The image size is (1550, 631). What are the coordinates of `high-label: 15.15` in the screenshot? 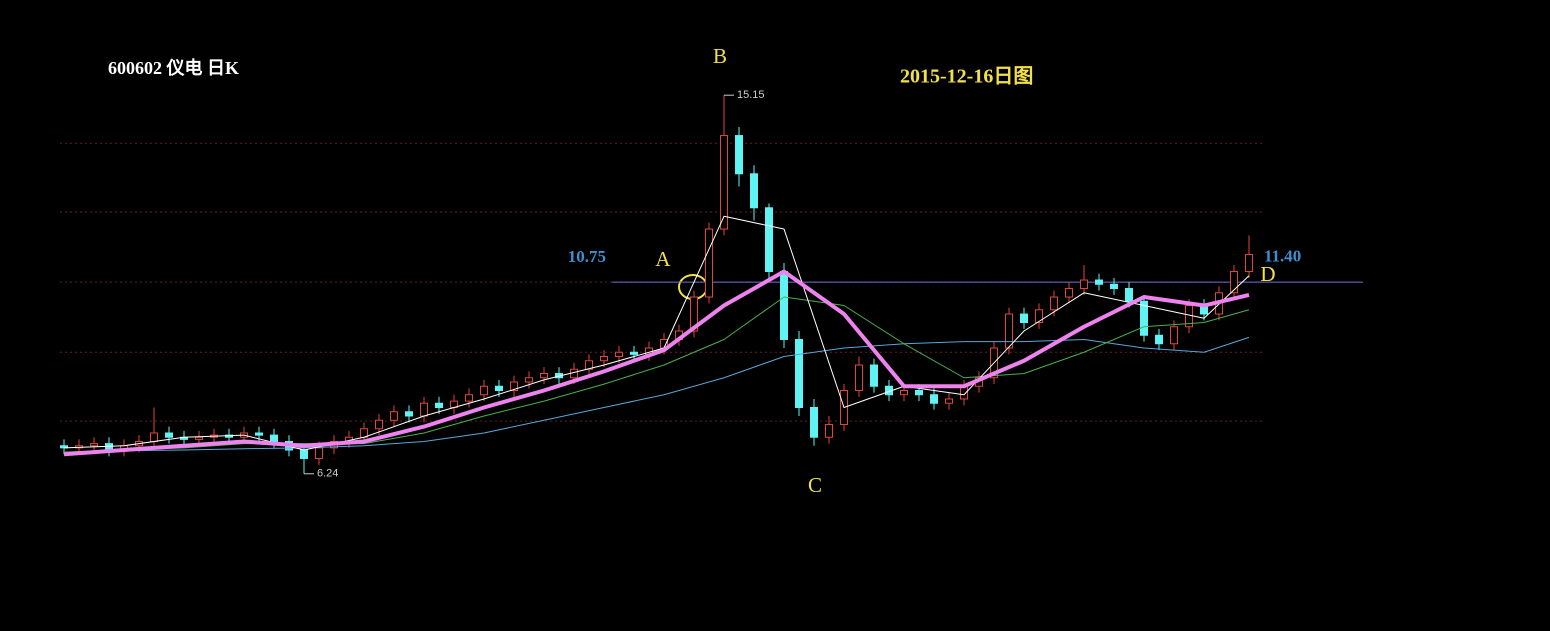 It's located at (751, 95).